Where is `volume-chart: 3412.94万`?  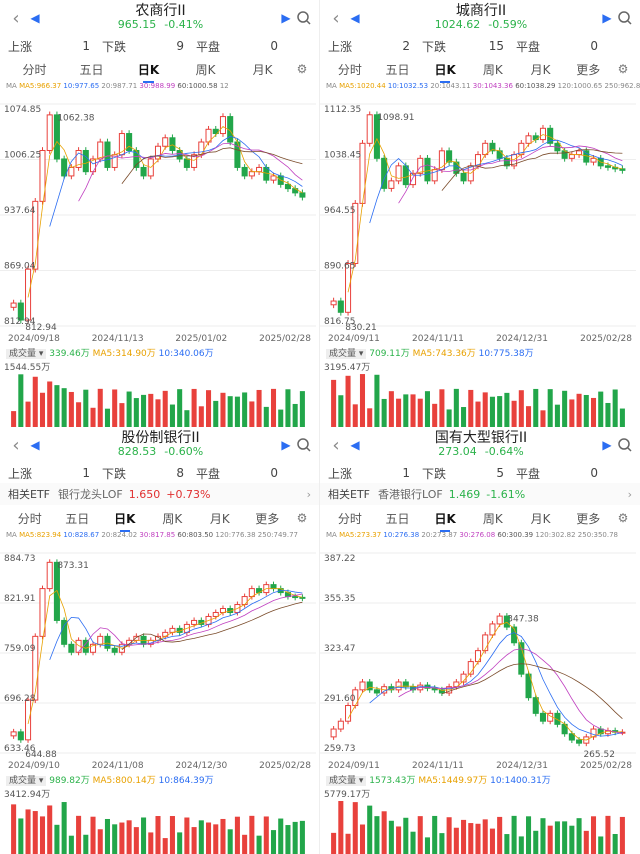 volume-chart: 3412.94万 is located at coordinates (158, 820).